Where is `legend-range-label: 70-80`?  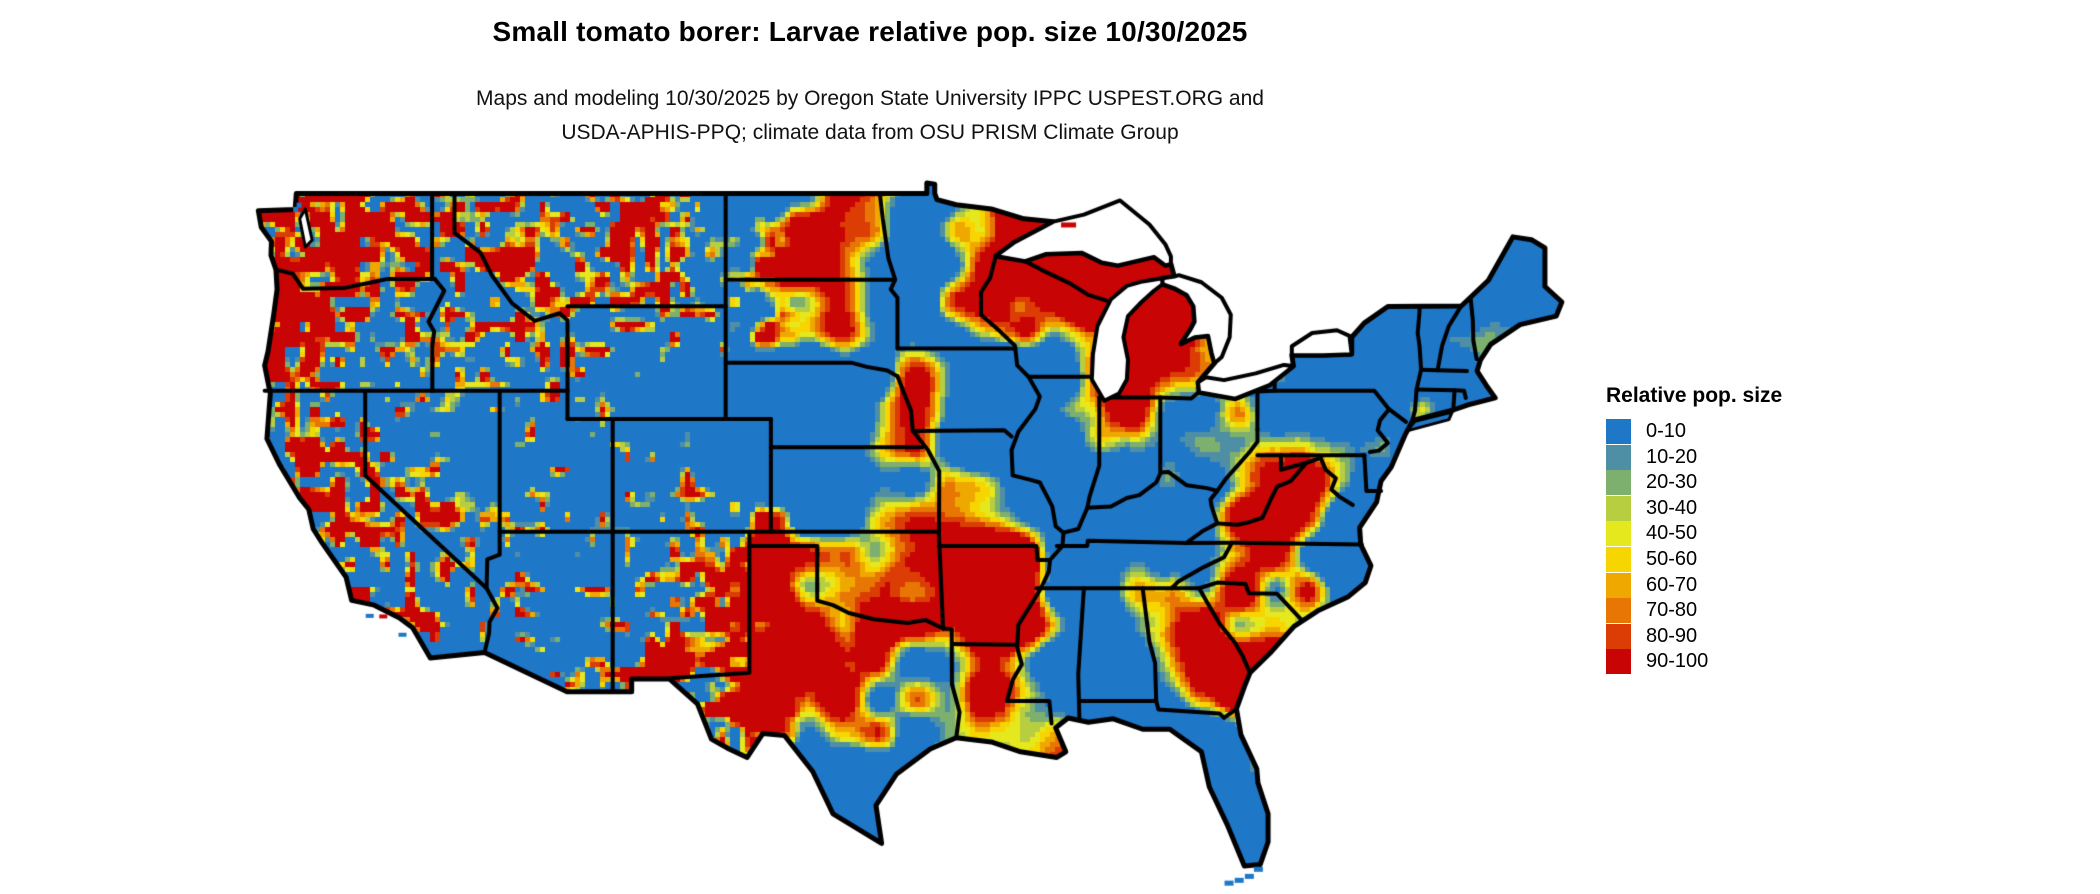 legend-range-label: 70-80 is located at coordinates (1672, 610).